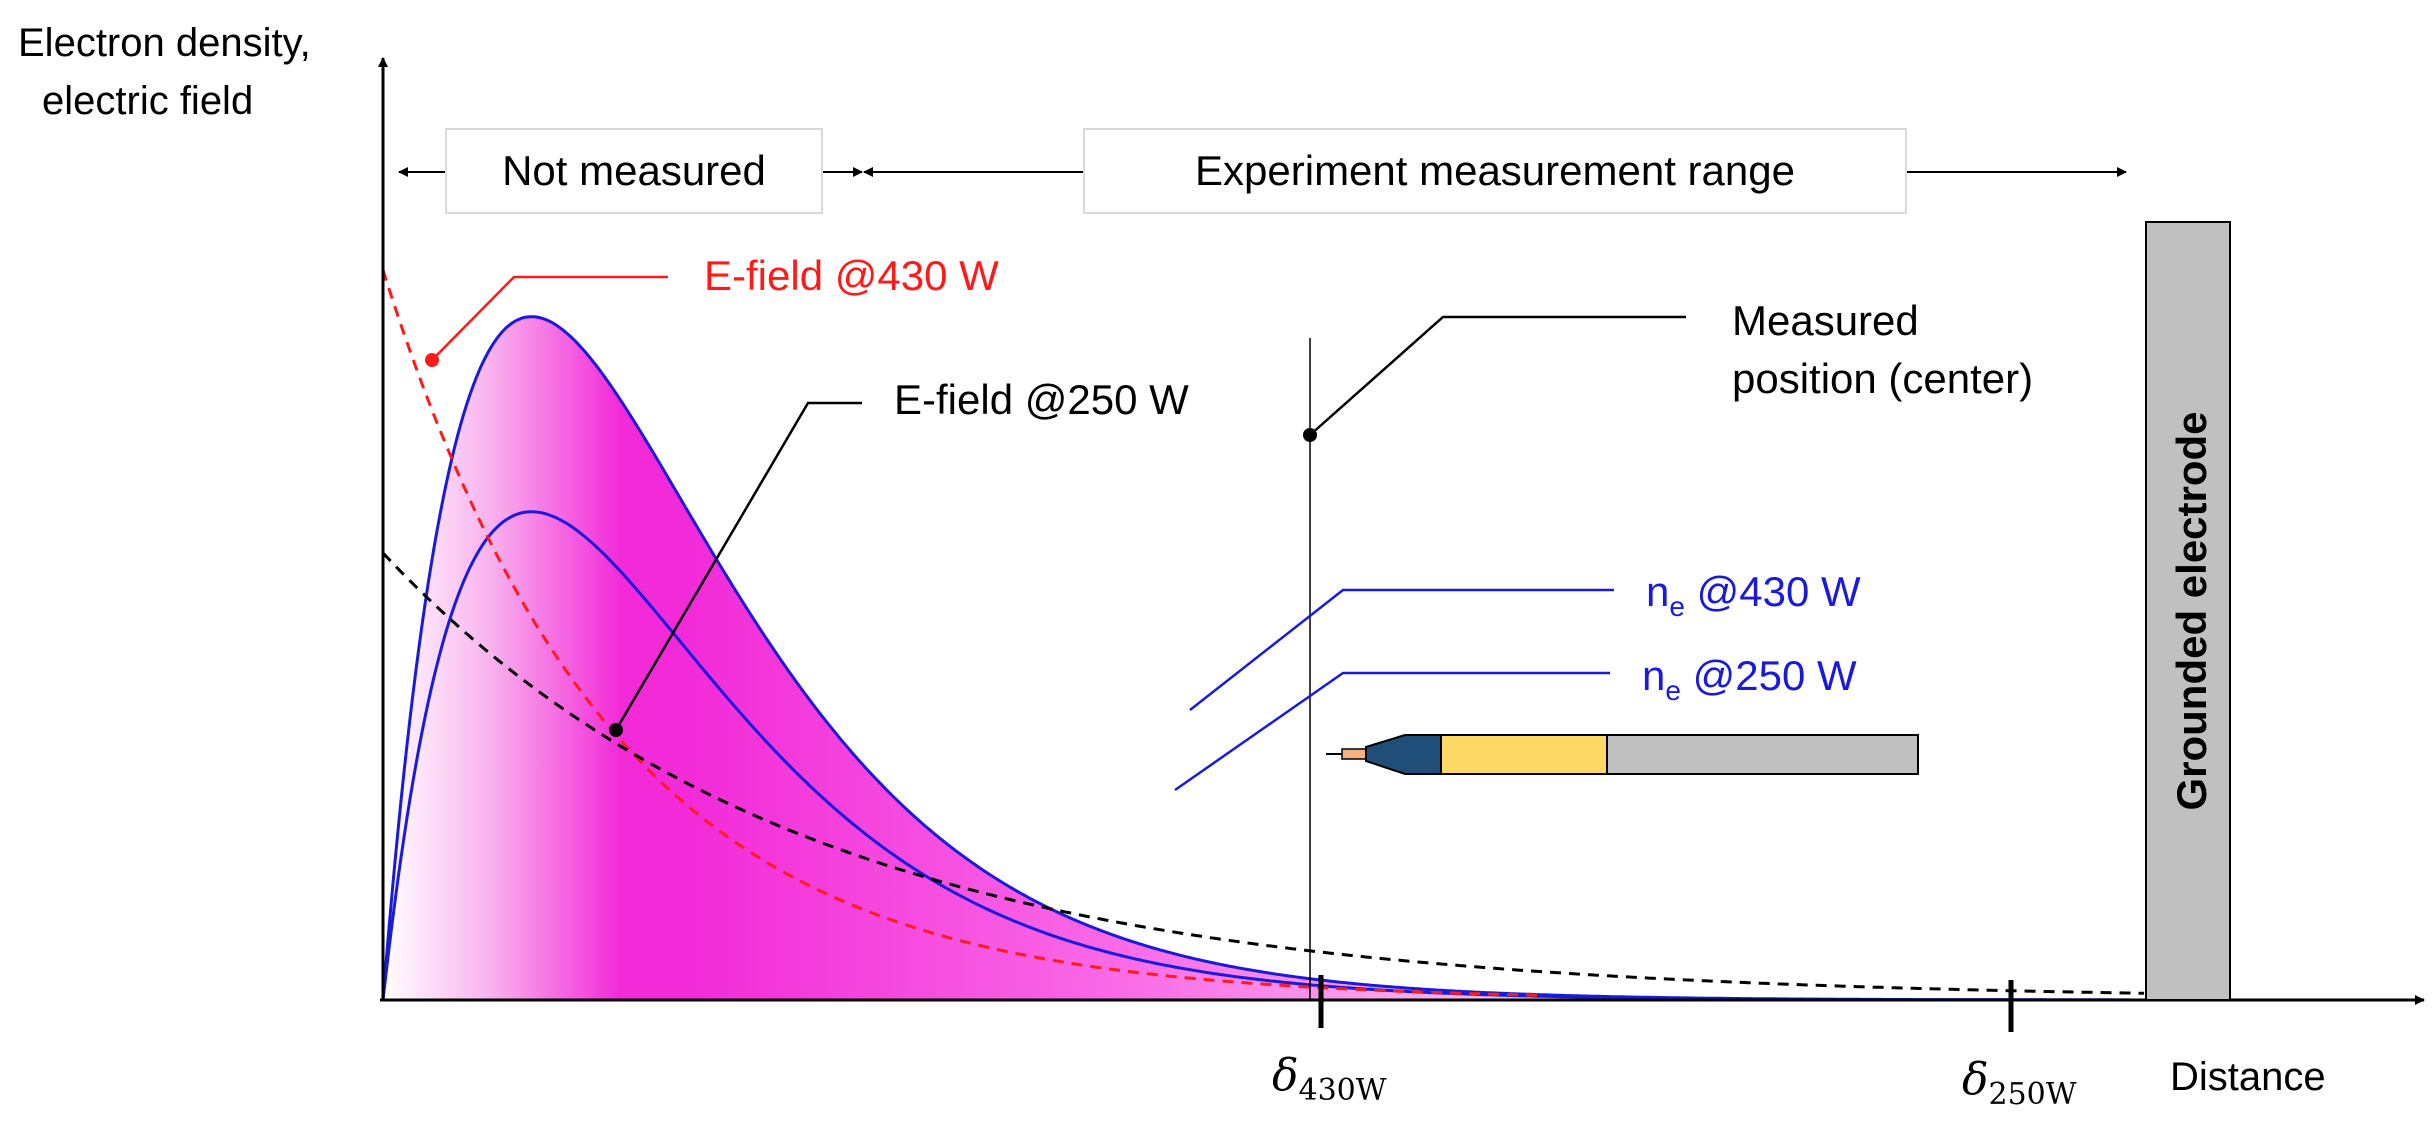 The height and width of the screenshot is (1128, 2436). I want to click on ne-250w-n: n, so click(1653, 675).